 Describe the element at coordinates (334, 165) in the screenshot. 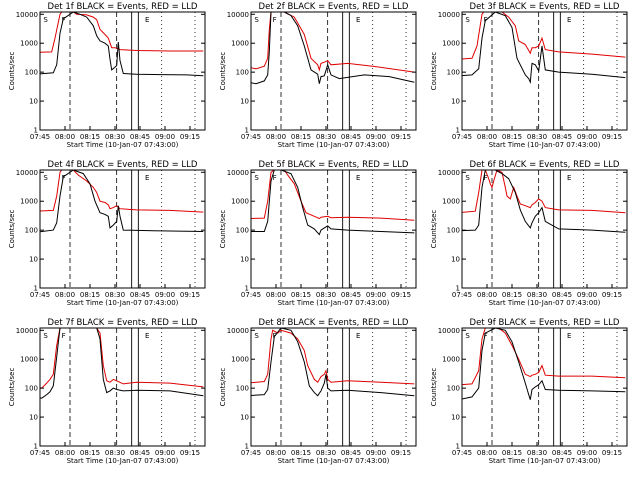

I see `chart-title: Det 5f BLACK = Events, RED = LLD` at that location.